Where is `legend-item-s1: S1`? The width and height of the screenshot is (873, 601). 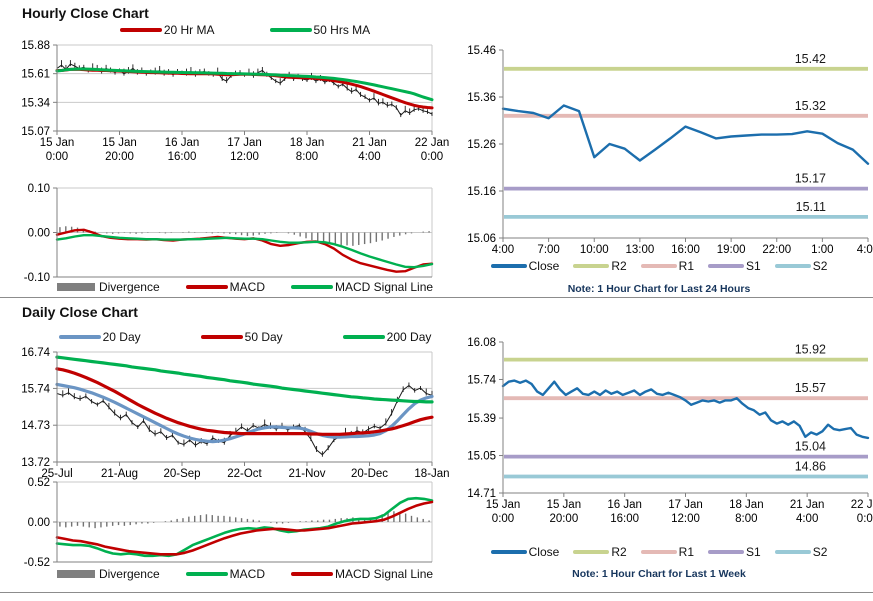 legend-item-s1: S1 is located at coordinates (734, 552).